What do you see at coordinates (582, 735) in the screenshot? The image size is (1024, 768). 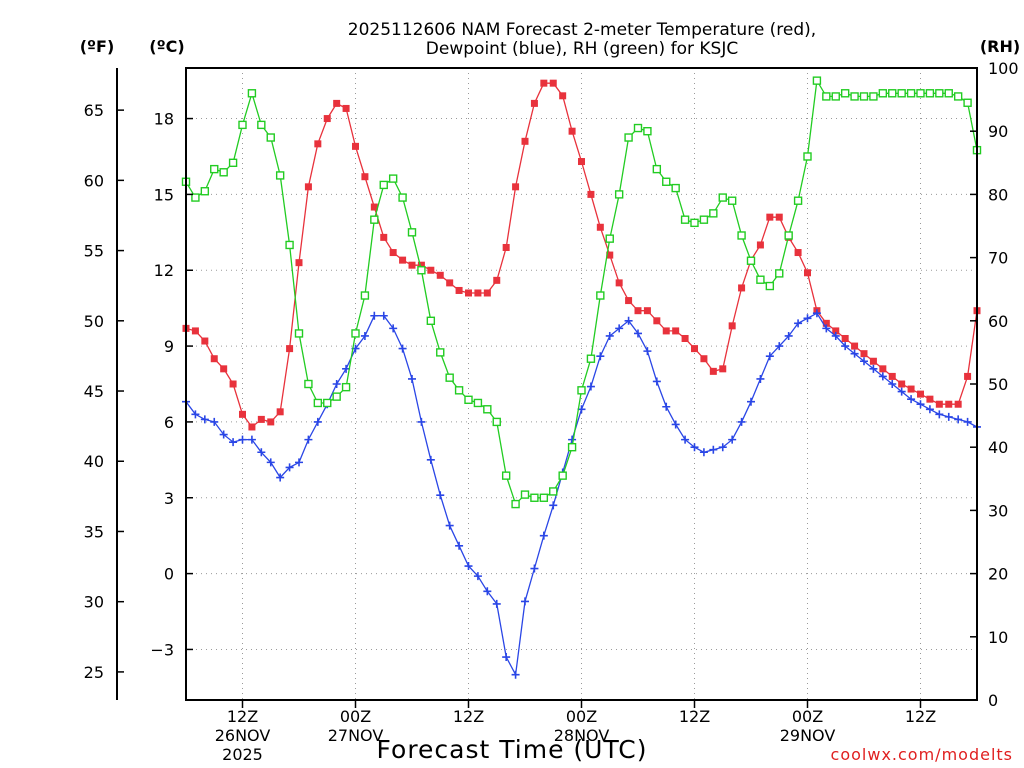 I see `x-date-label: 28NOV` at bounding box center [582, 735].